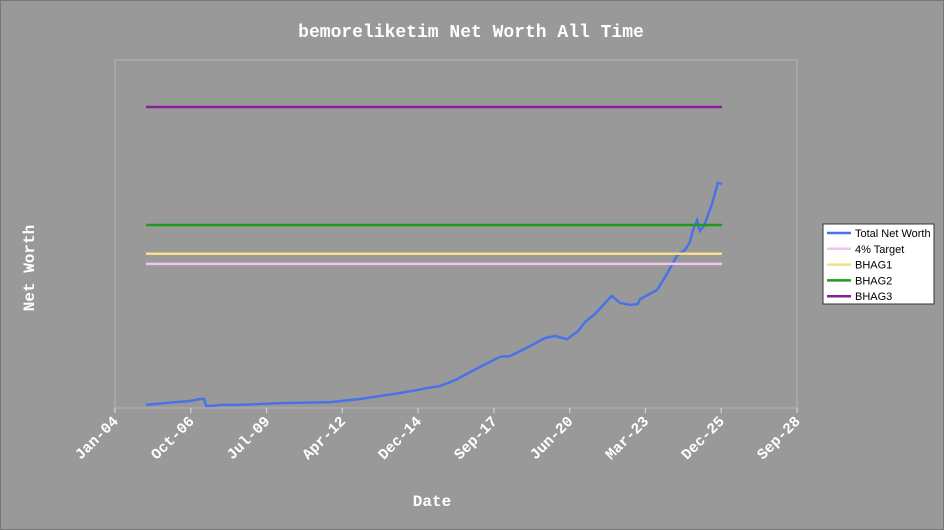 The width and height of the screenshot is (944, 530). What do you see at coordinates (432, 502) in the screenshot?
I see `x-axis-label: Date` at bounding box center [432, 502].